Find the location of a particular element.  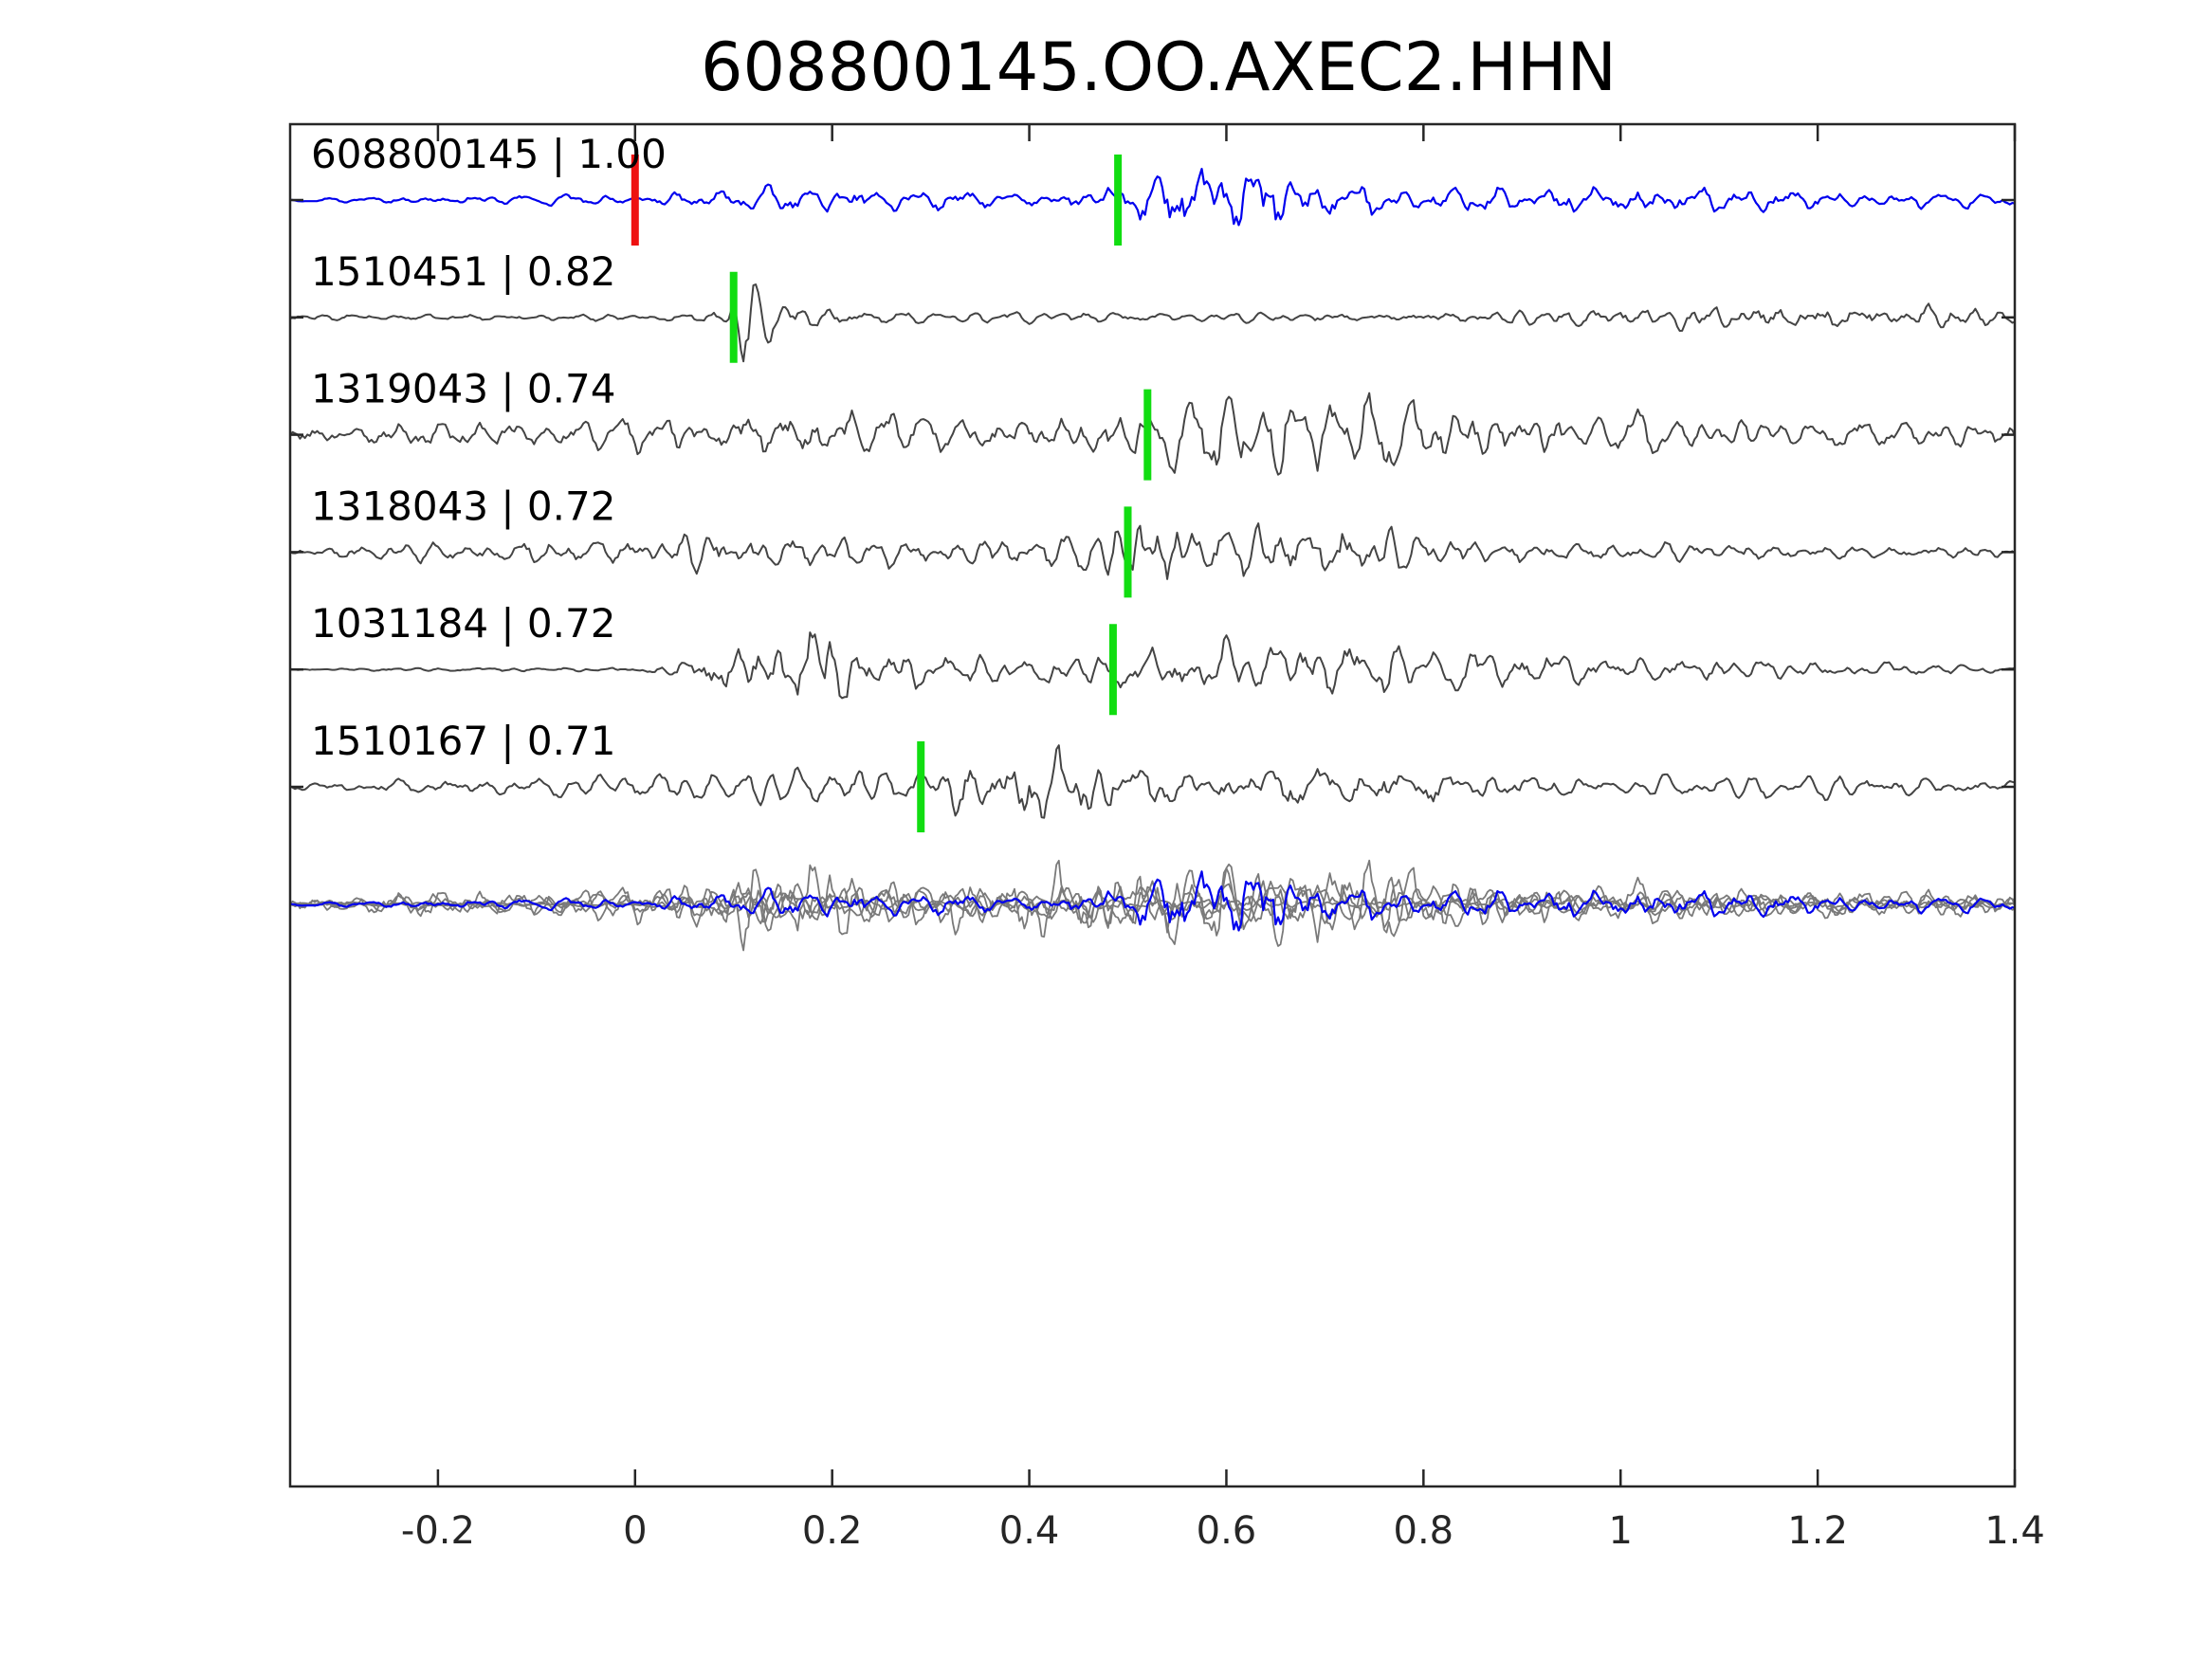

trace-label-1510167: 1510167 | 0.71 is located at coordinates (463, 741).